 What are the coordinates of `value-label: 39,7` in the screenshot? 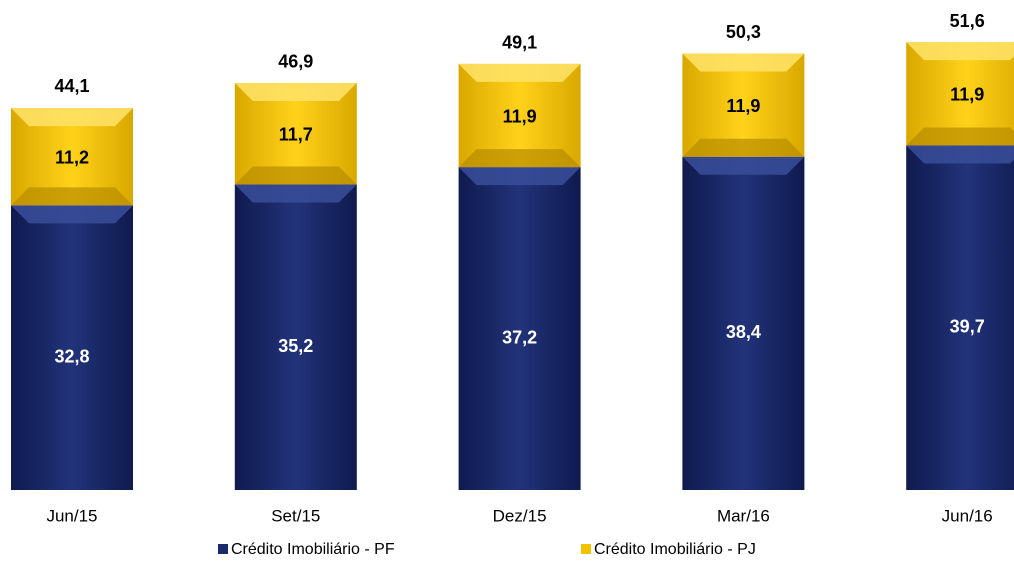 It's located at (967, 326).